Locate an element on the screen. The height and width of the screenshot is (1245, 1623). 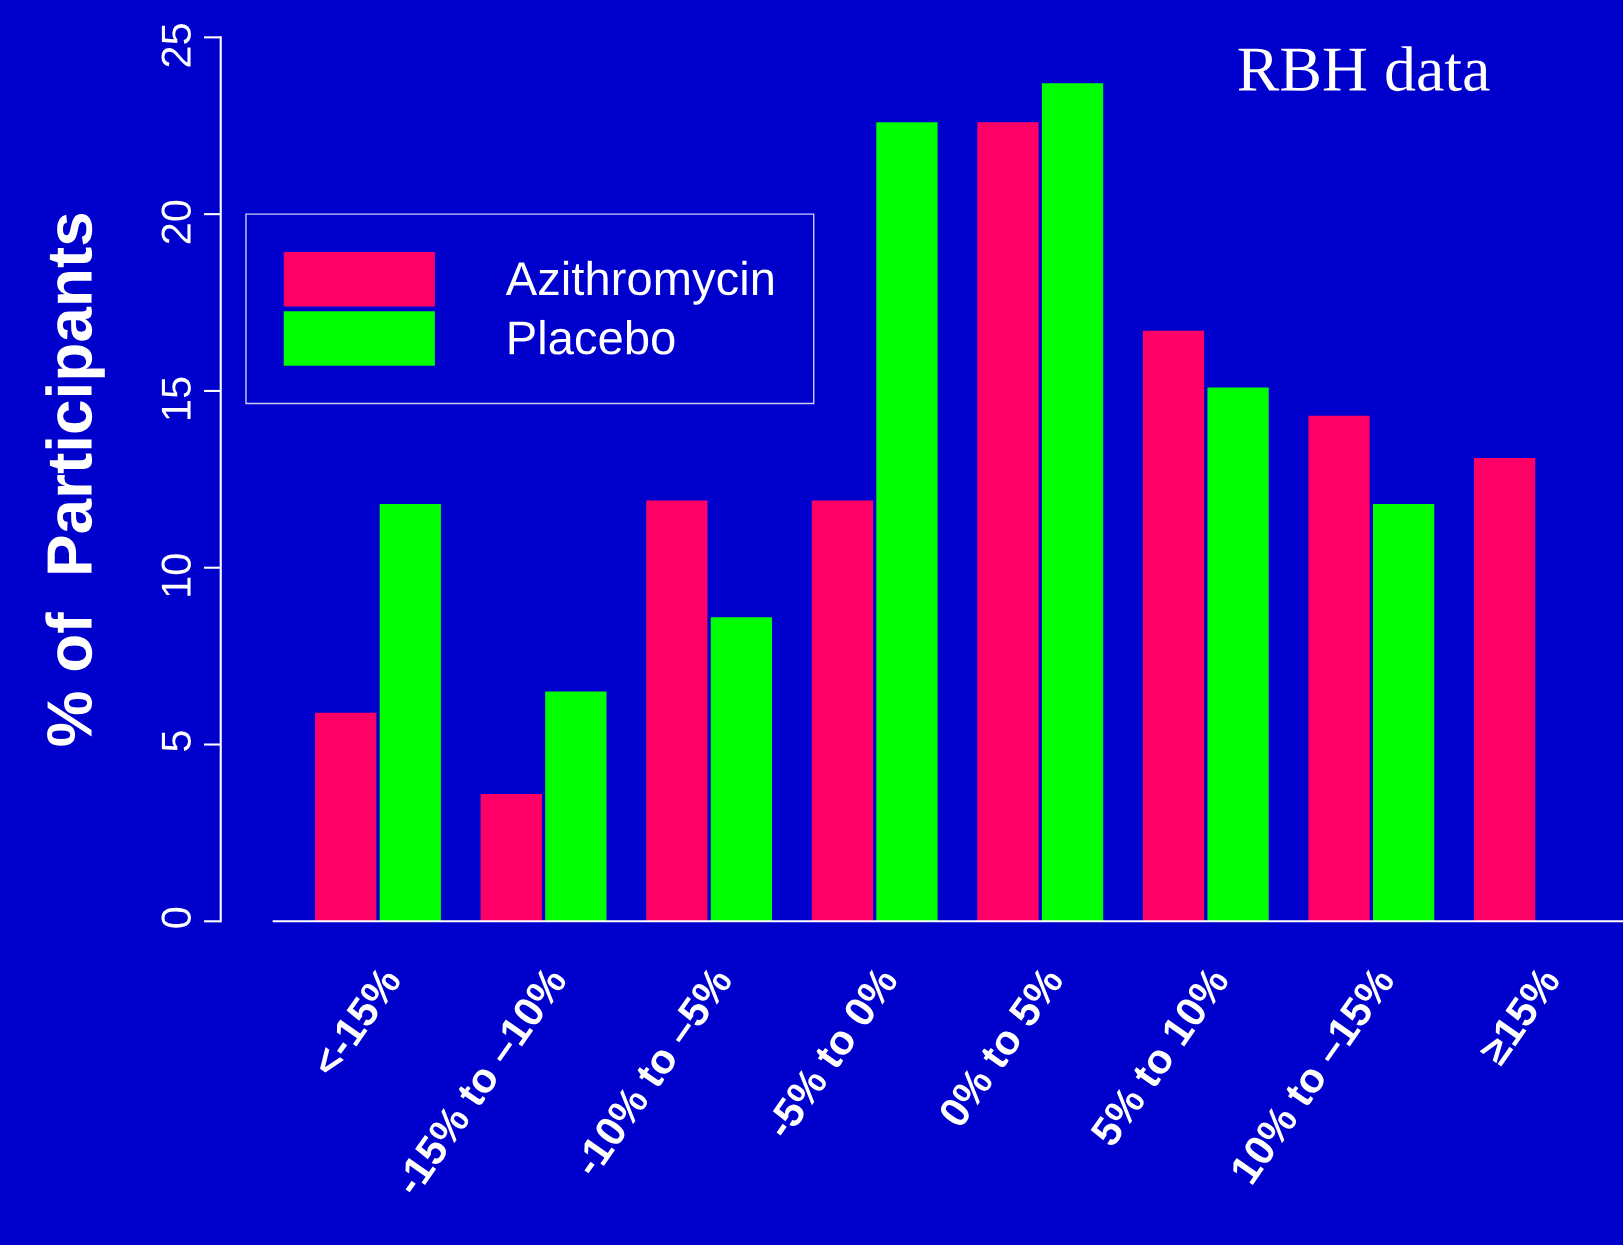
y-tick-label: 10 is located at coordinates (176, 575).